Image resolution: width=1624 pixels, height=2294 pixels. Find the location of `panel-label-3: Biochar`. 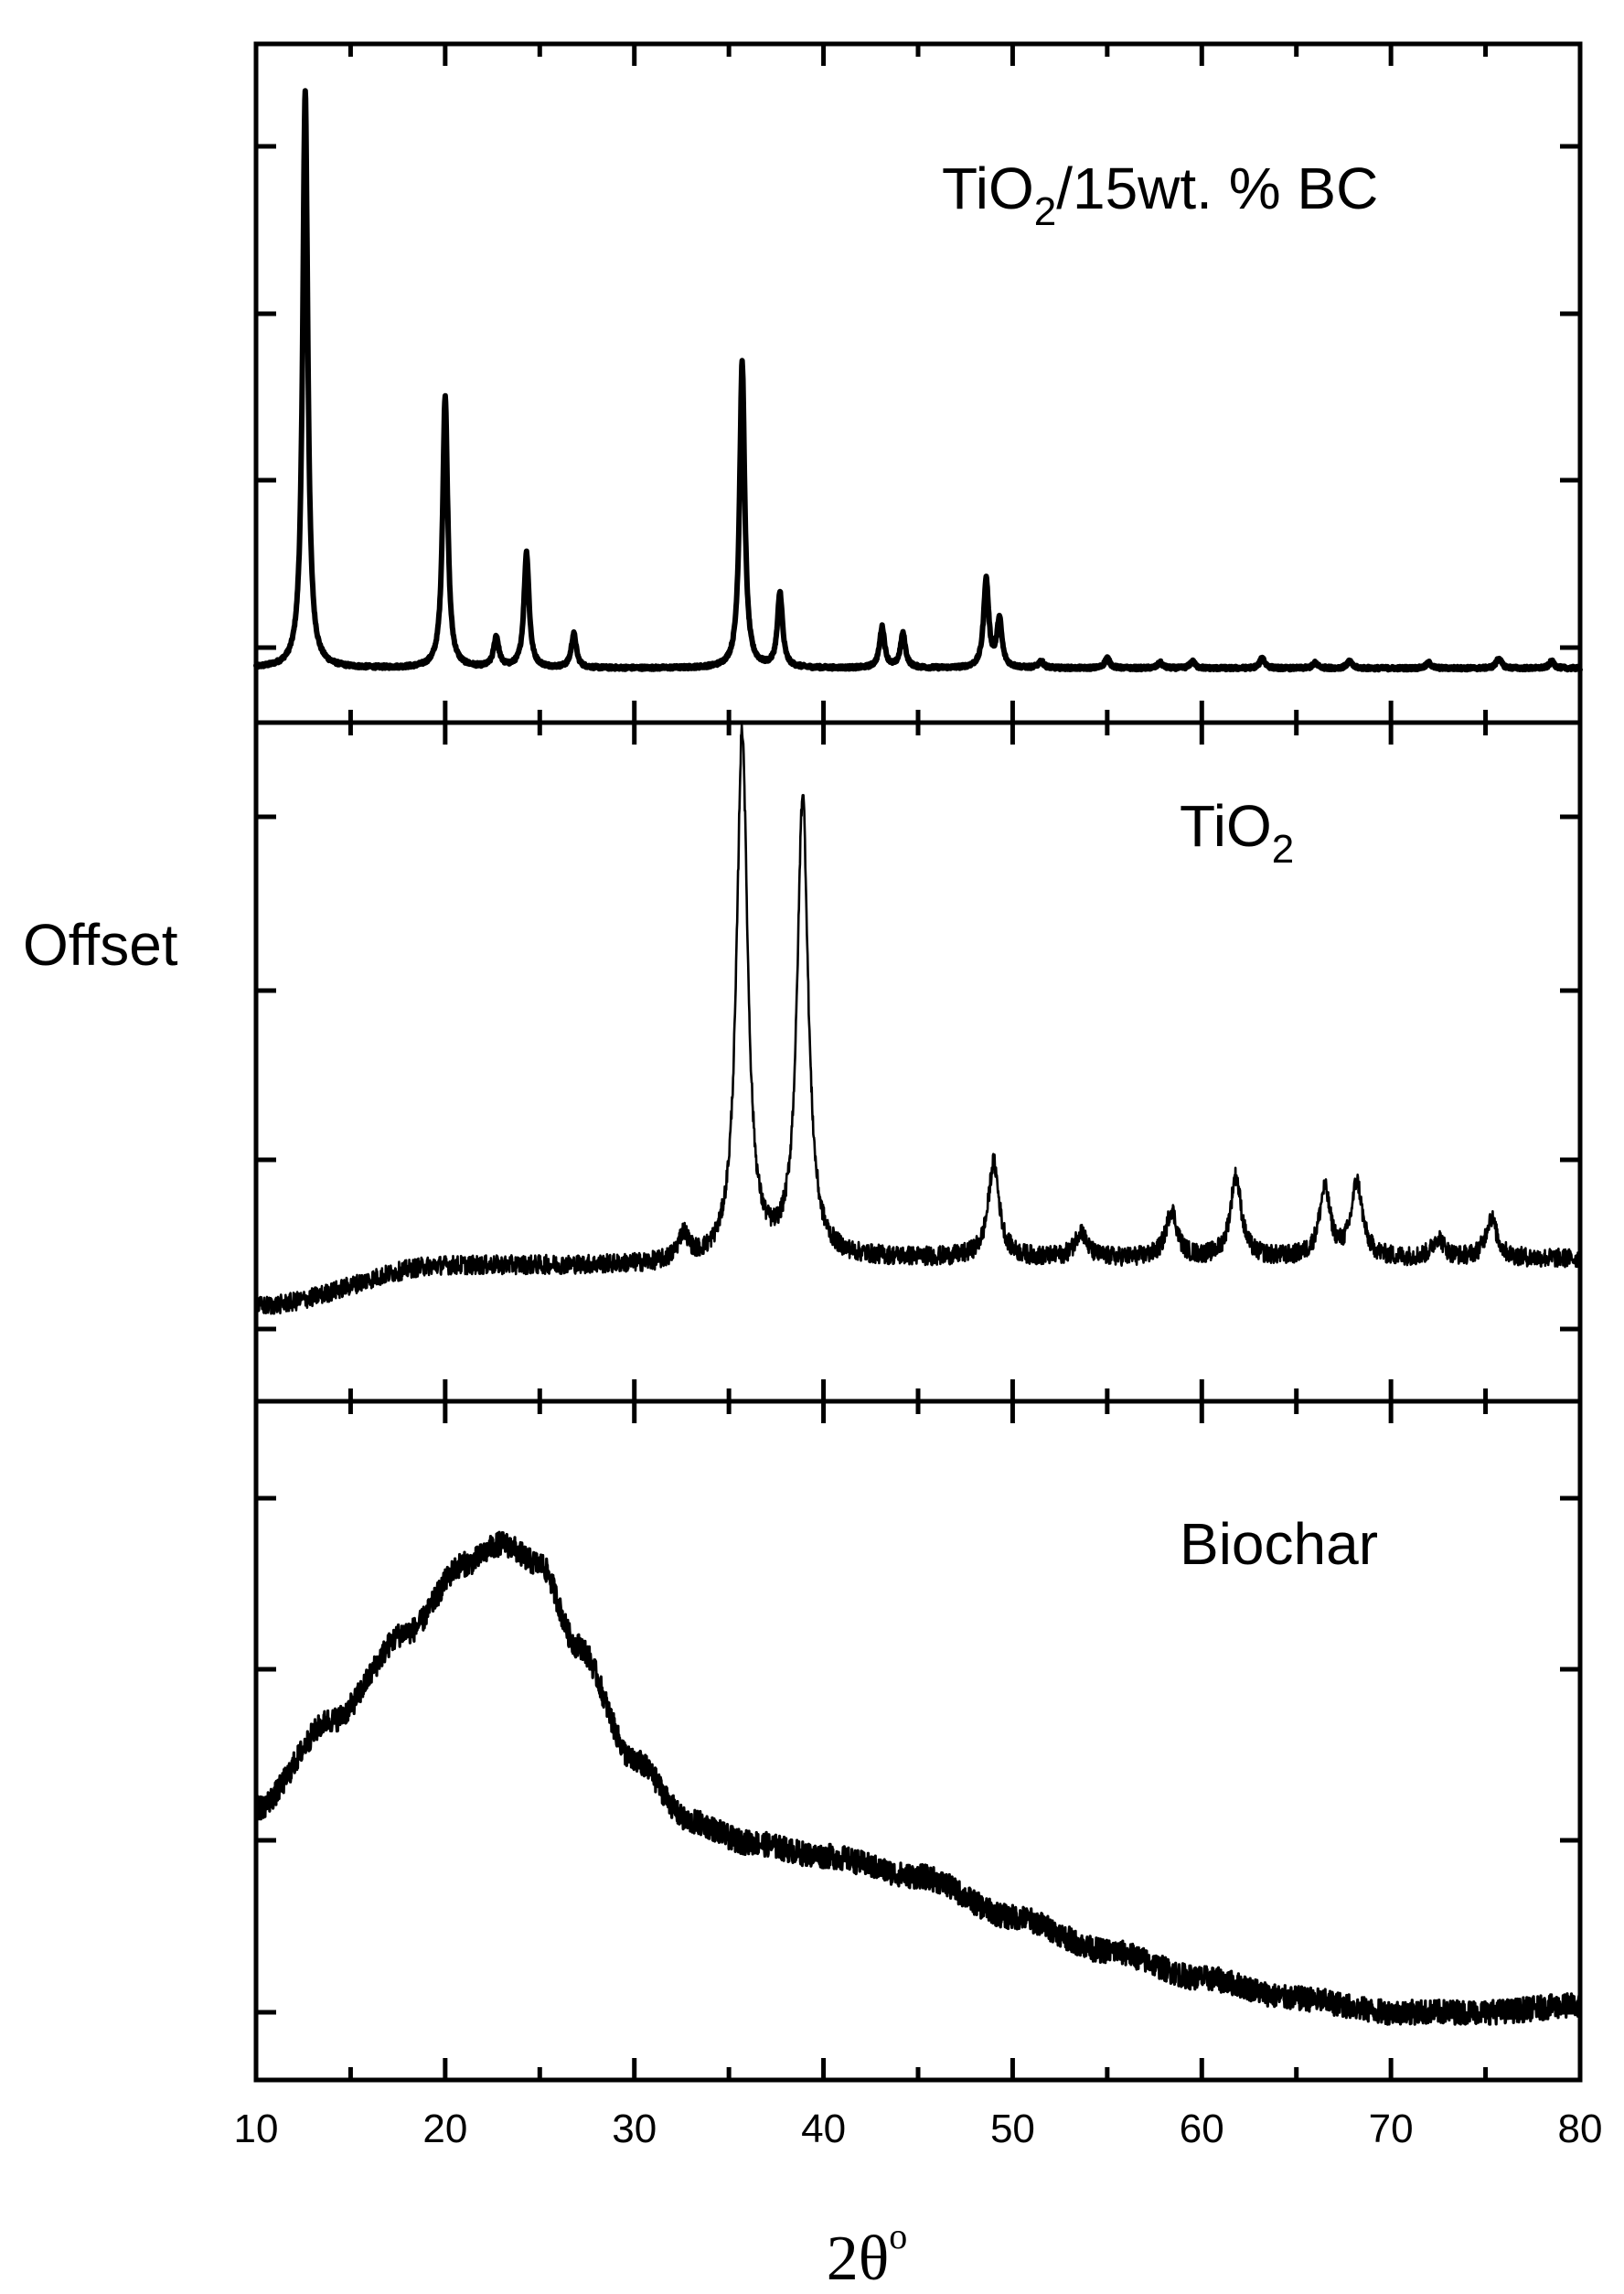

panel-label-3: Biochar is located at coordinates (1279, 1544).